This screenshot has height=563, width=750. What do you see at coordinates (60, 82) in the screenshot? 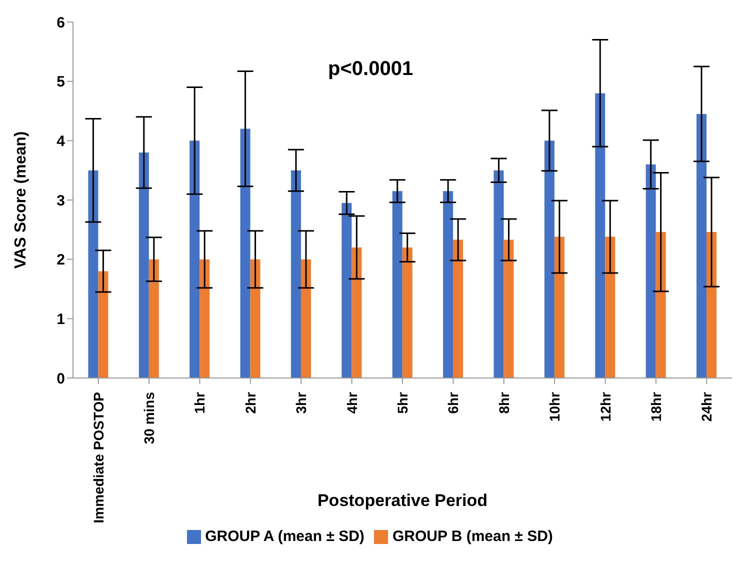
I see `y-tick-label: 5` at bounding box center [60, 82].